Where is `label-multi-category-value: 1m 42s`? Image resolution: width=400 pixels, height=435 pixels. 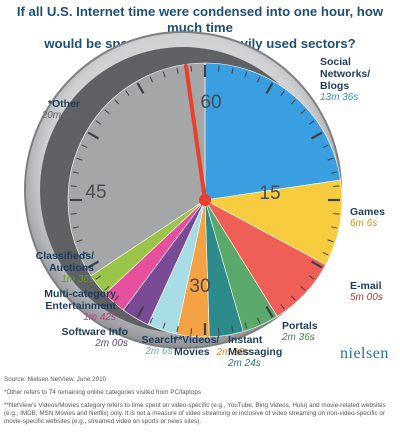 label-multi-category-value: 1m 42s is located at coordinates (99, 317).